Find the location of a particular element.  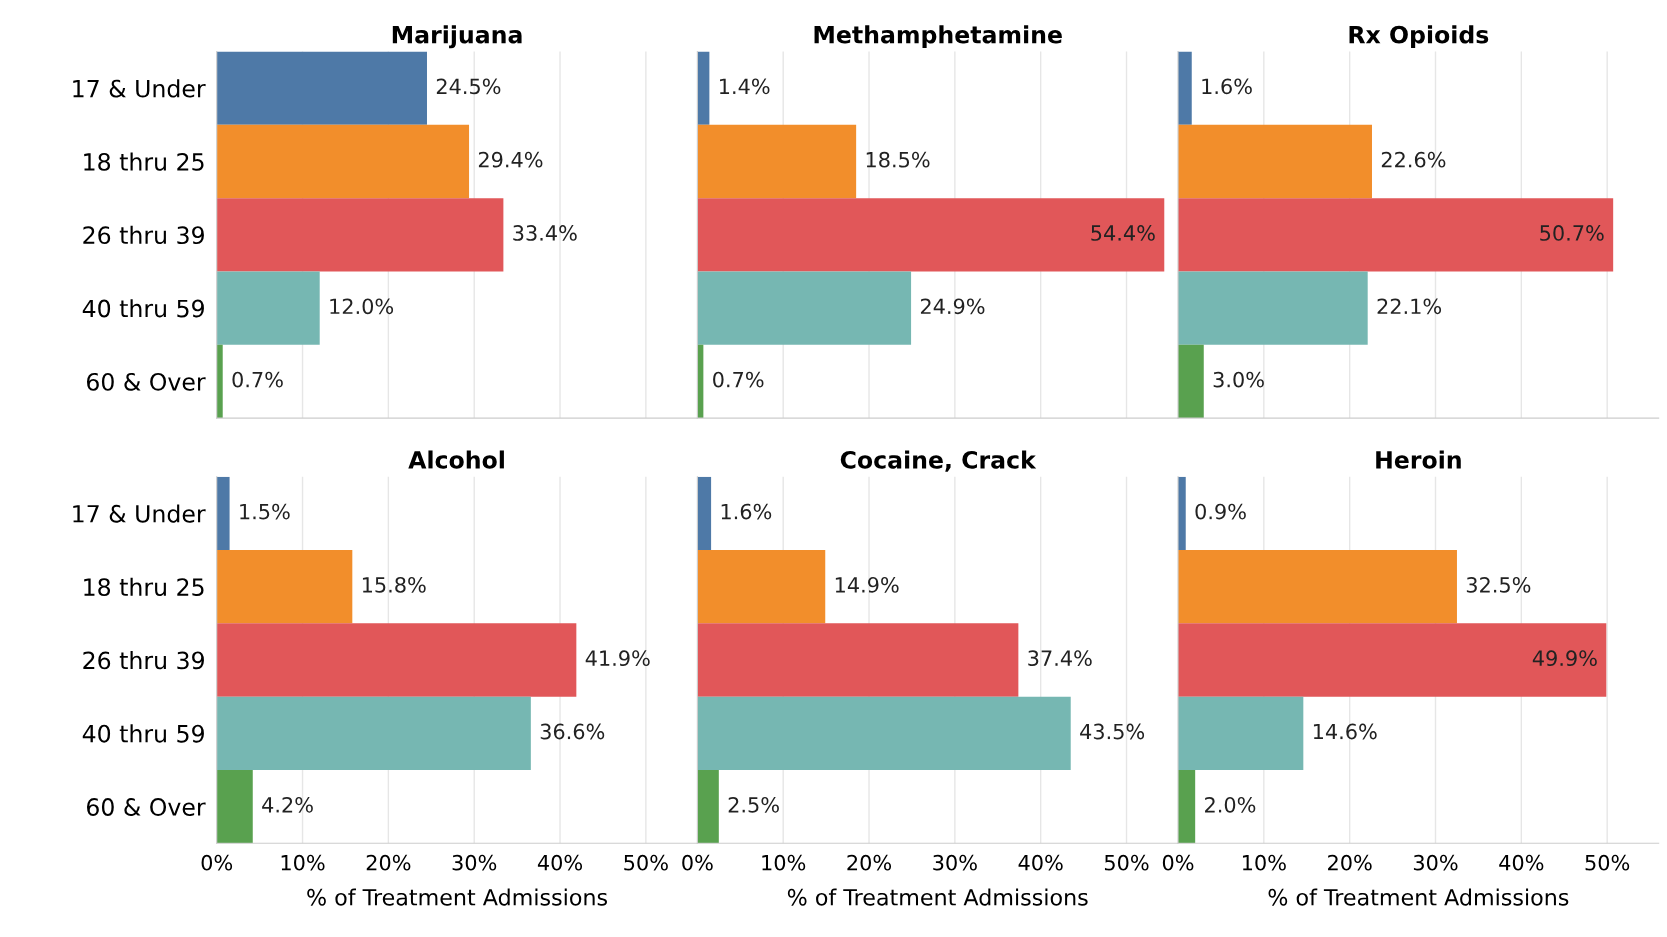

data-label: 22.6% is located at coordinates (1413, 159).